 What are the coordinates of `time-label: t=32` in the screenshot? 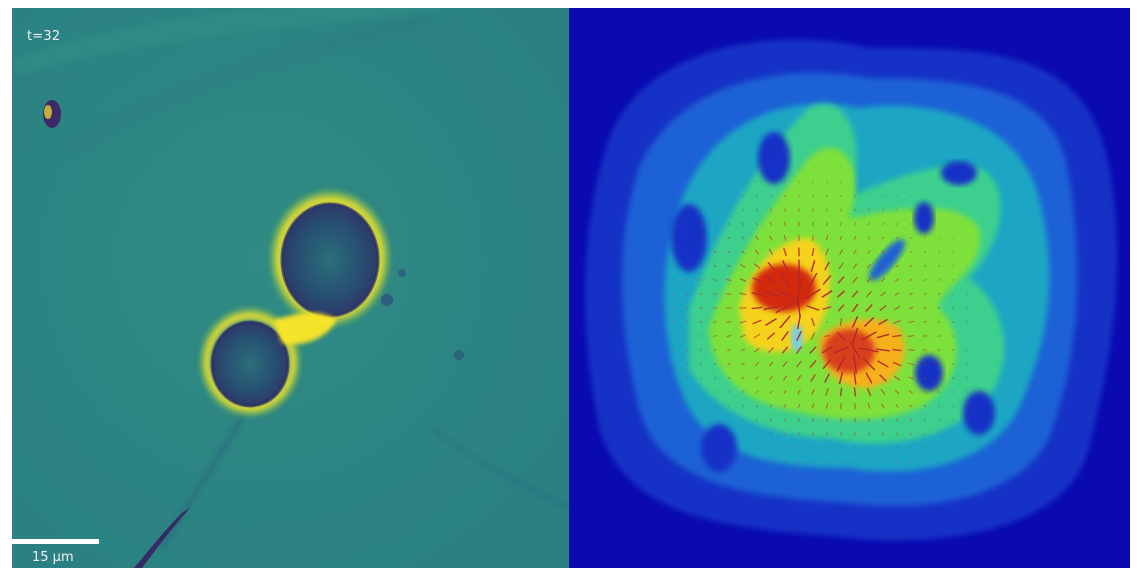 It's located at (43, 36).